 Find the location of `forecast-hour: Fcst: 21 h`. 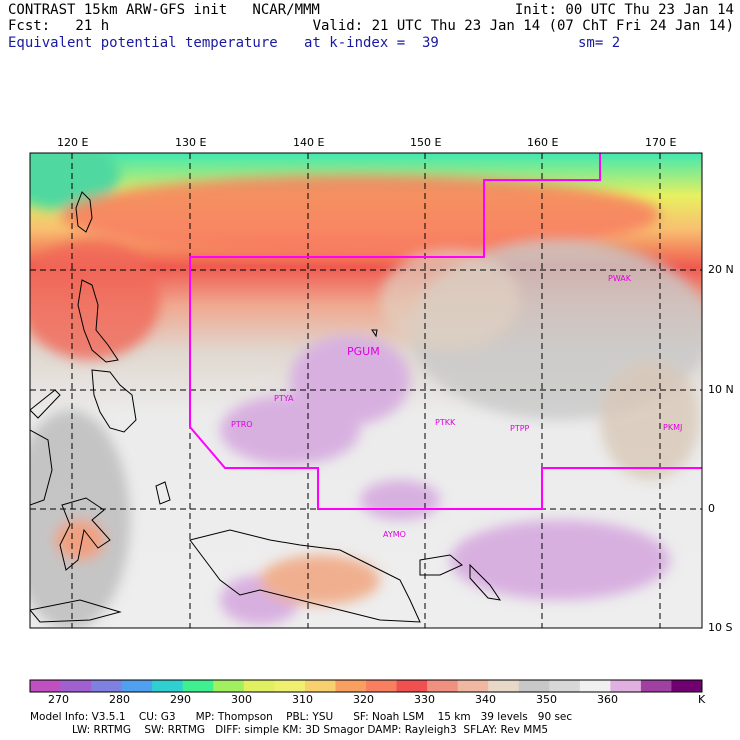

forecast-hour: Fcst: 21 h is located at coordinates (59, 26).